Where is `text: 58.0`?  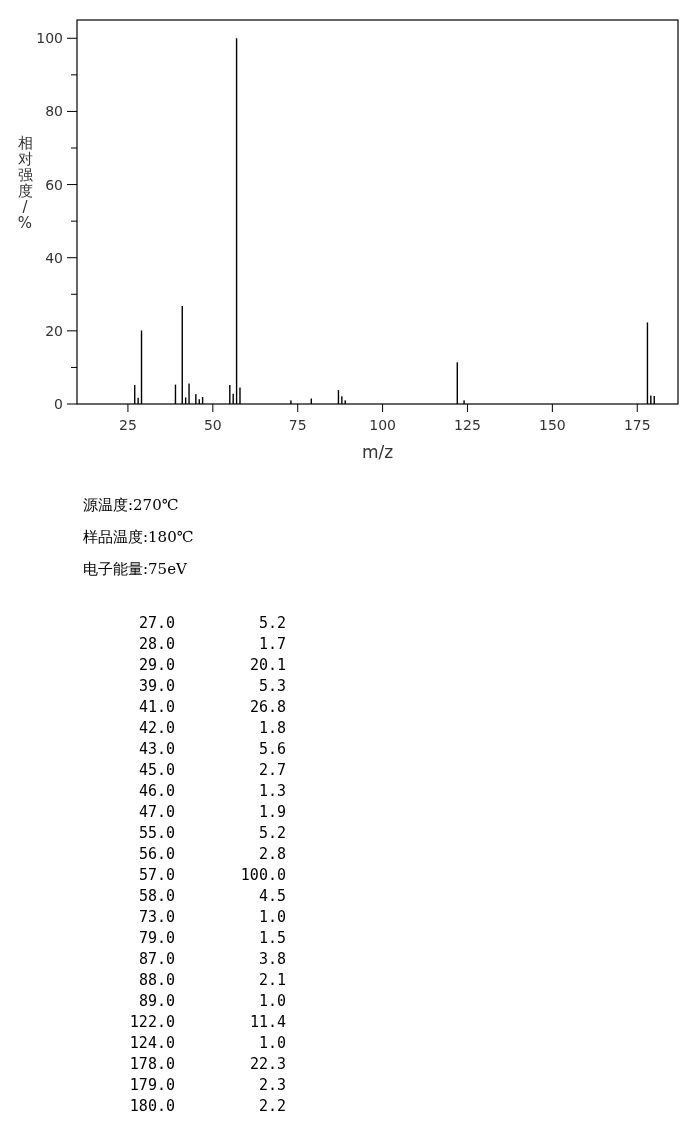
text: 58.0 is located at coordinates (156, 896).